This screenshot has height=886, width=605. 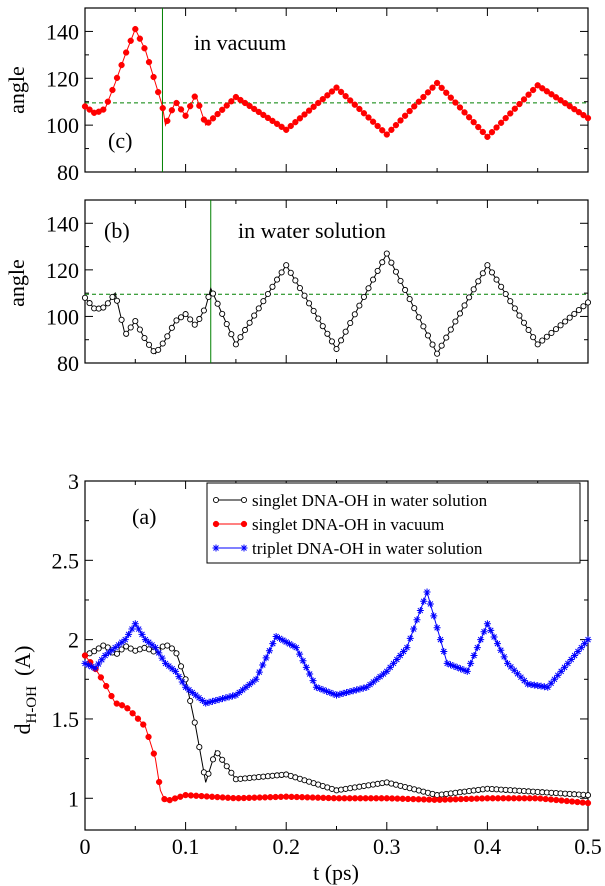 What do you see at coordinates (62, 78) in the screenshot?
I see `y-tick-label: 120` at bounding box center [62, 78].